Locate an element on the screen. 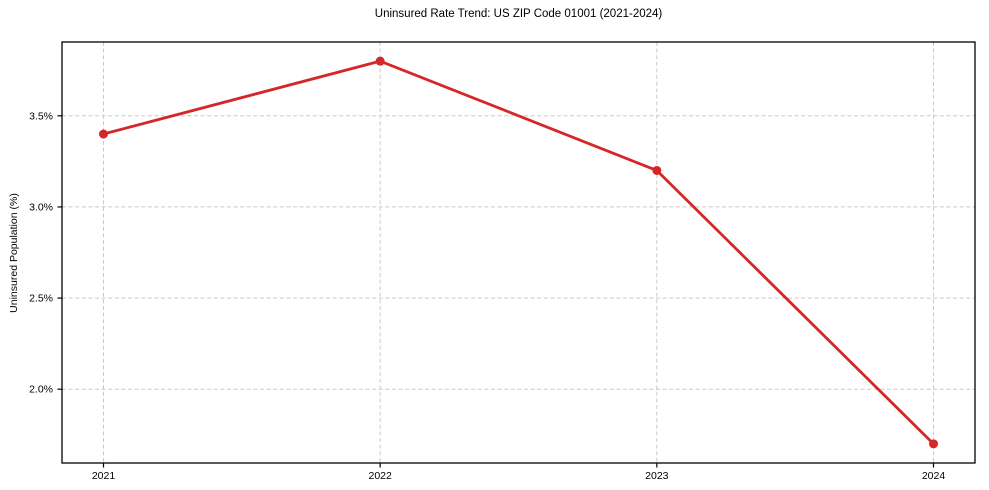  x-tick-label: 2023 is located at coordinates (657, 476).